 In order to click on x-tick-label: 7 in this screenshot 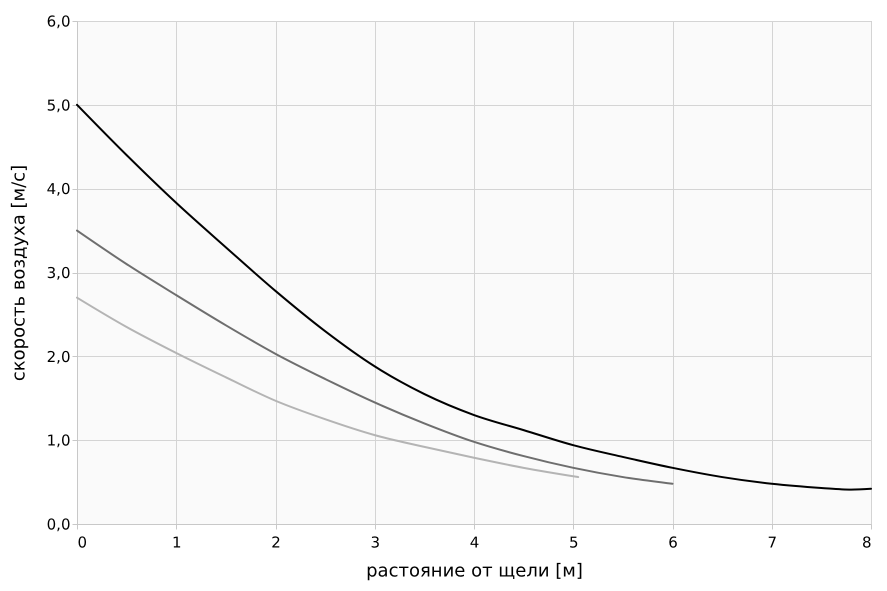, I will do `click(772, 543)`.